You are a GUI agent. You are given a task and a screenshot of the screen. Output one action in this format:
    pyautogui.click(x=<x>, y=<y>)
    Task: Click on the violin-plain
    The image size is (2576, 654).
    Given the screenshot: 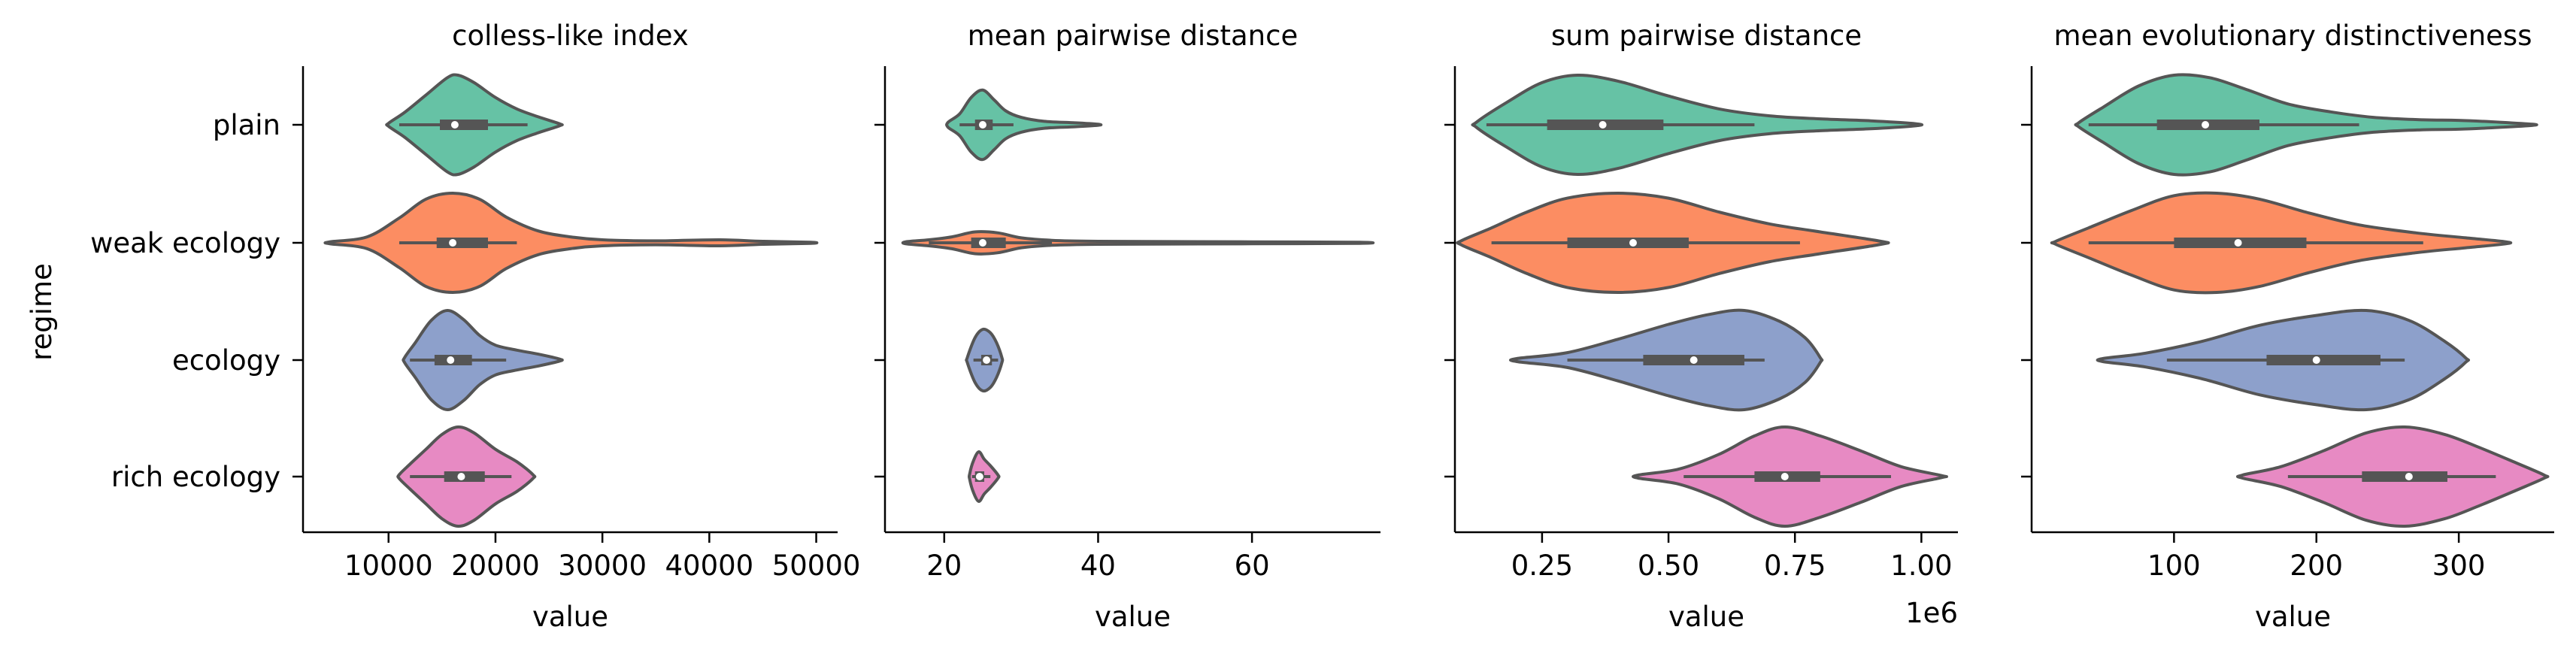 What is the action you would take?
    pyautogui.click(x=1024, y=125)
    